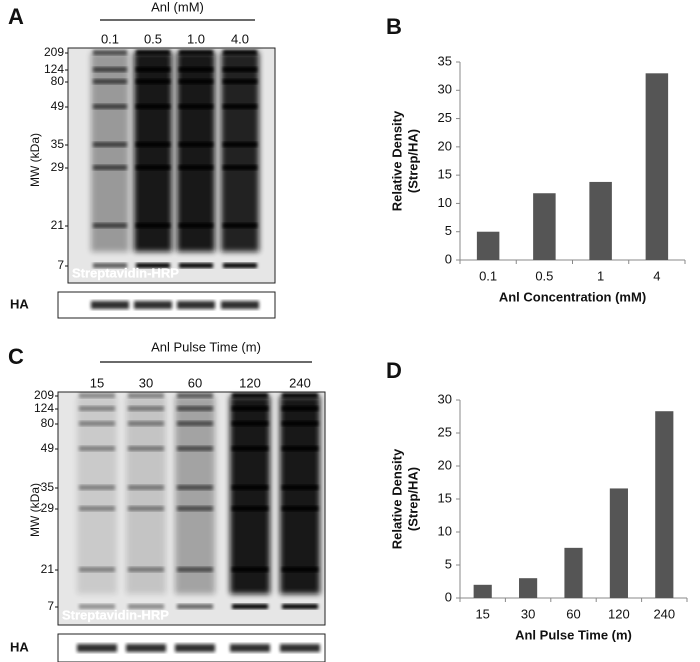  Describe the element at coordinates (573, 634) in the screenshot. I see `x-axis-label: Anl Pulse Time (m)` at that location.